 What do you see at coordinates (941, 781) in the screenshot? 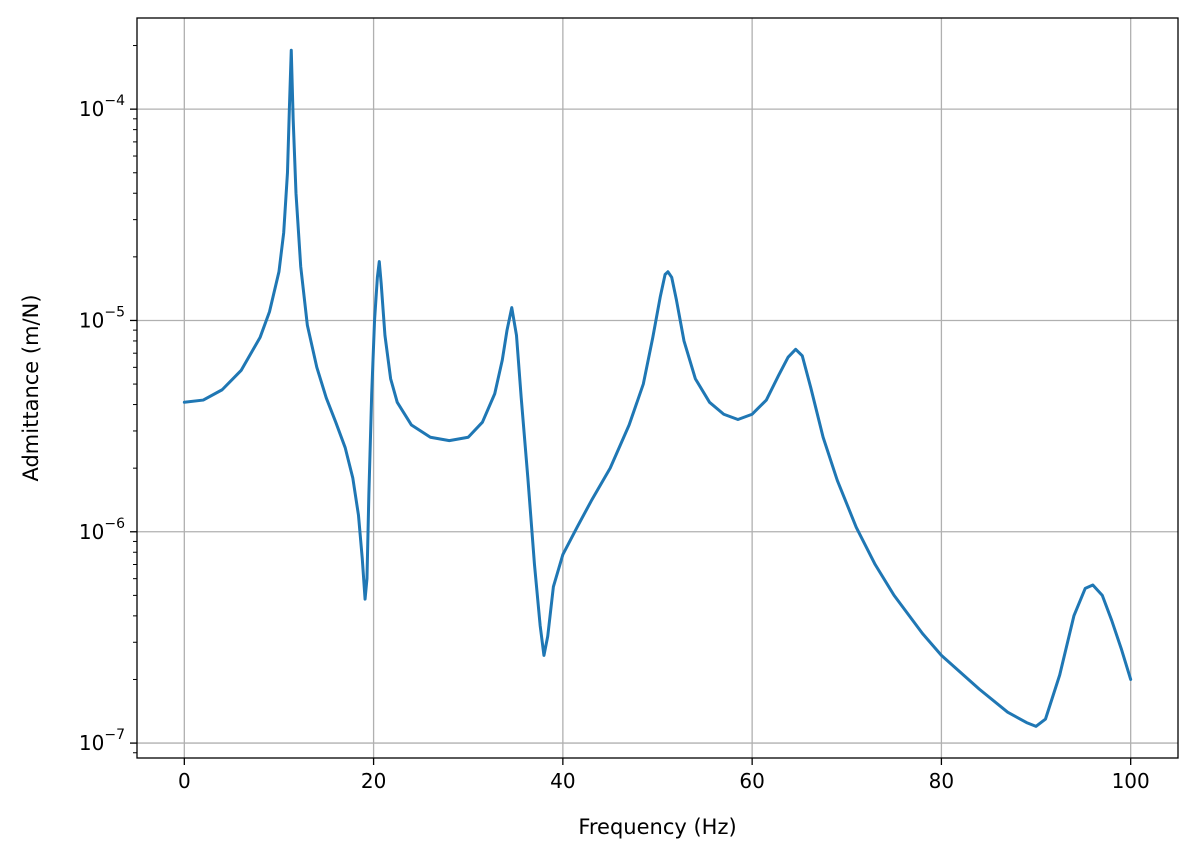
I see `x-tick-label: 80` at bounding box center [941, 781].